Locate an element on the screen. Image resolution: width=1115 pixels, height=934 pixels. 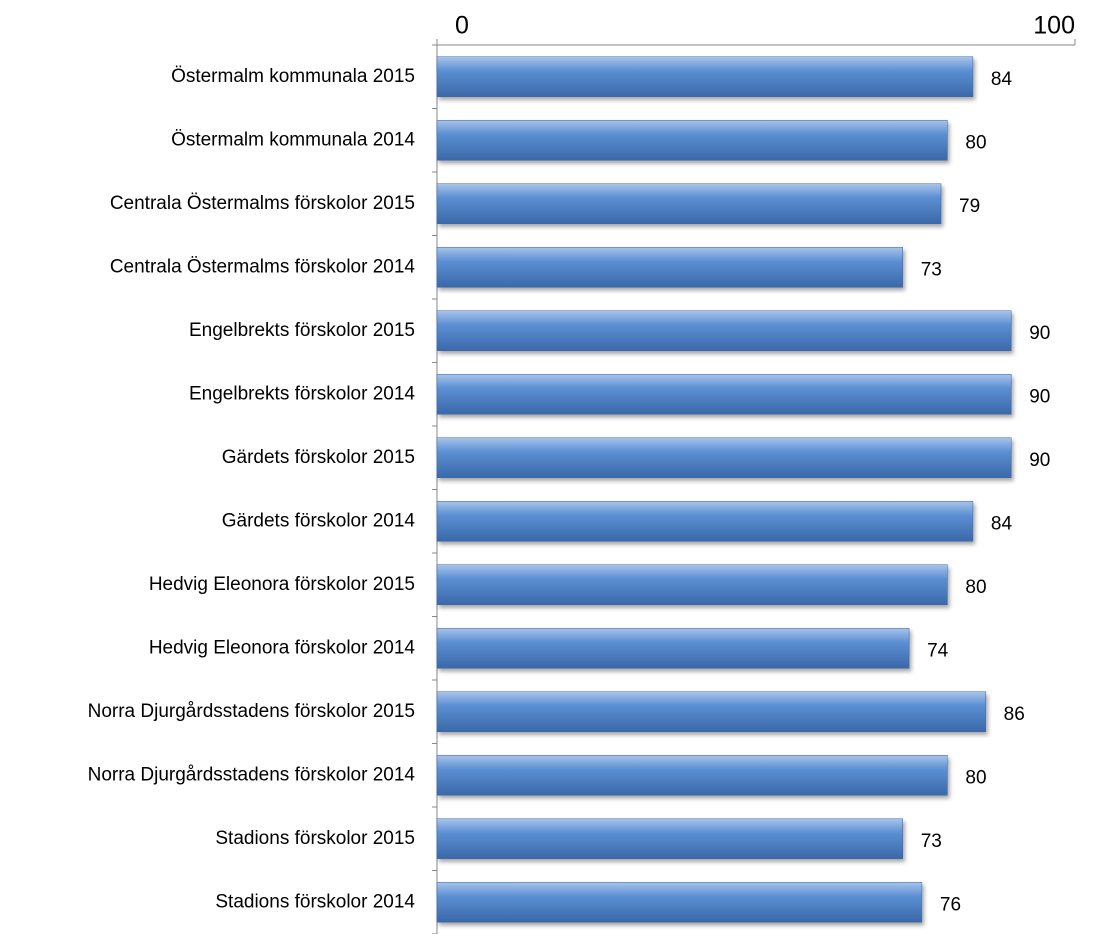
x-tick-label: 100 is located at coordinates (1054, 26).